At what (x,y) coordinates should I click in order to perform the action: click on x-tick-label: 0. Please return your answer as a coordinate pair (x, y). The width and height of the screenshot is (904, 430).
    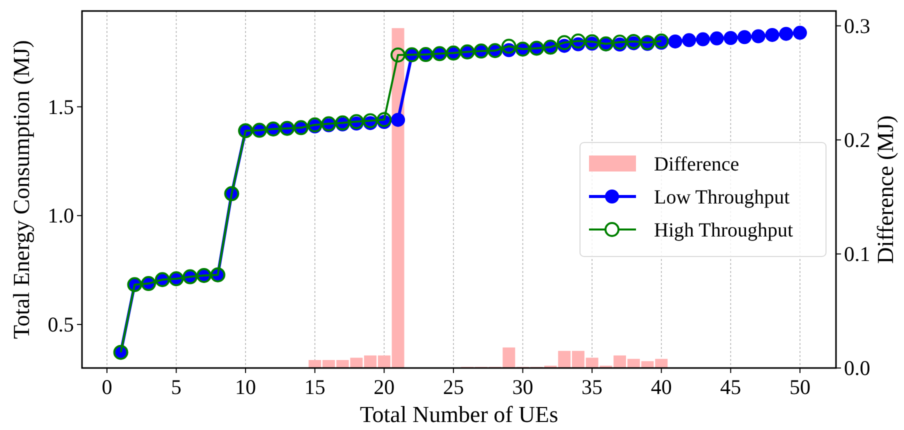
    Looking at the image, I should click on (107, 387).